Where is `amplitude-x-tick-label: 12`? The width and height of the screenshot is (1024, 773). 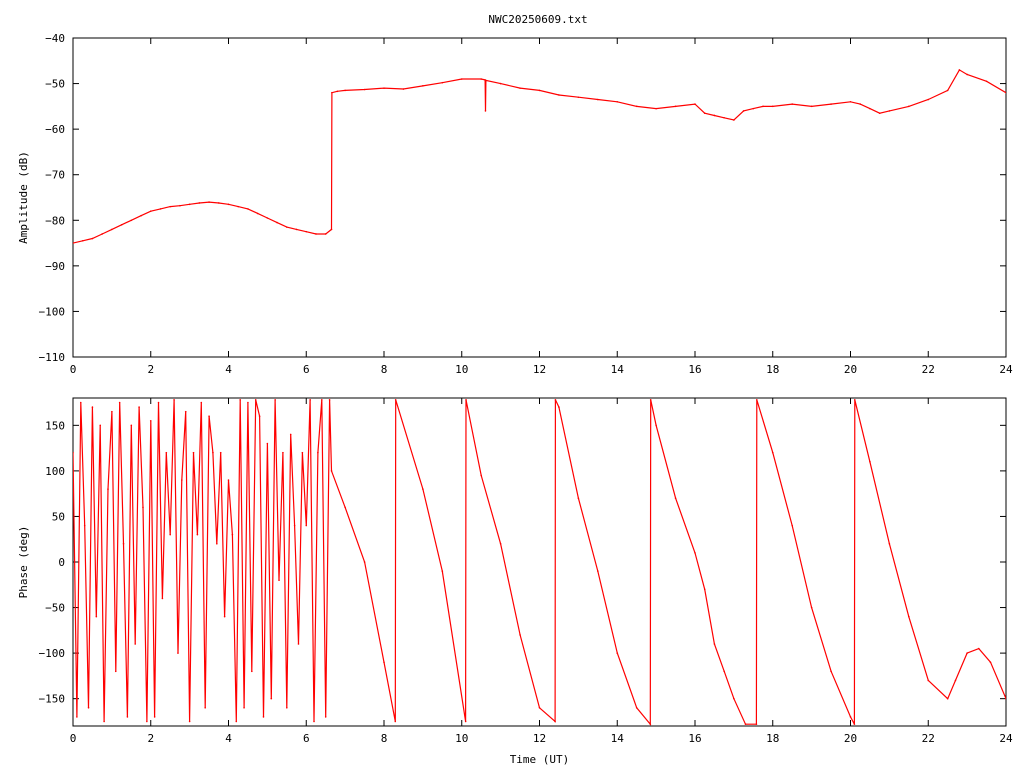 amplitude-x-tick-label: 12 is located at coordinates (539, 369).